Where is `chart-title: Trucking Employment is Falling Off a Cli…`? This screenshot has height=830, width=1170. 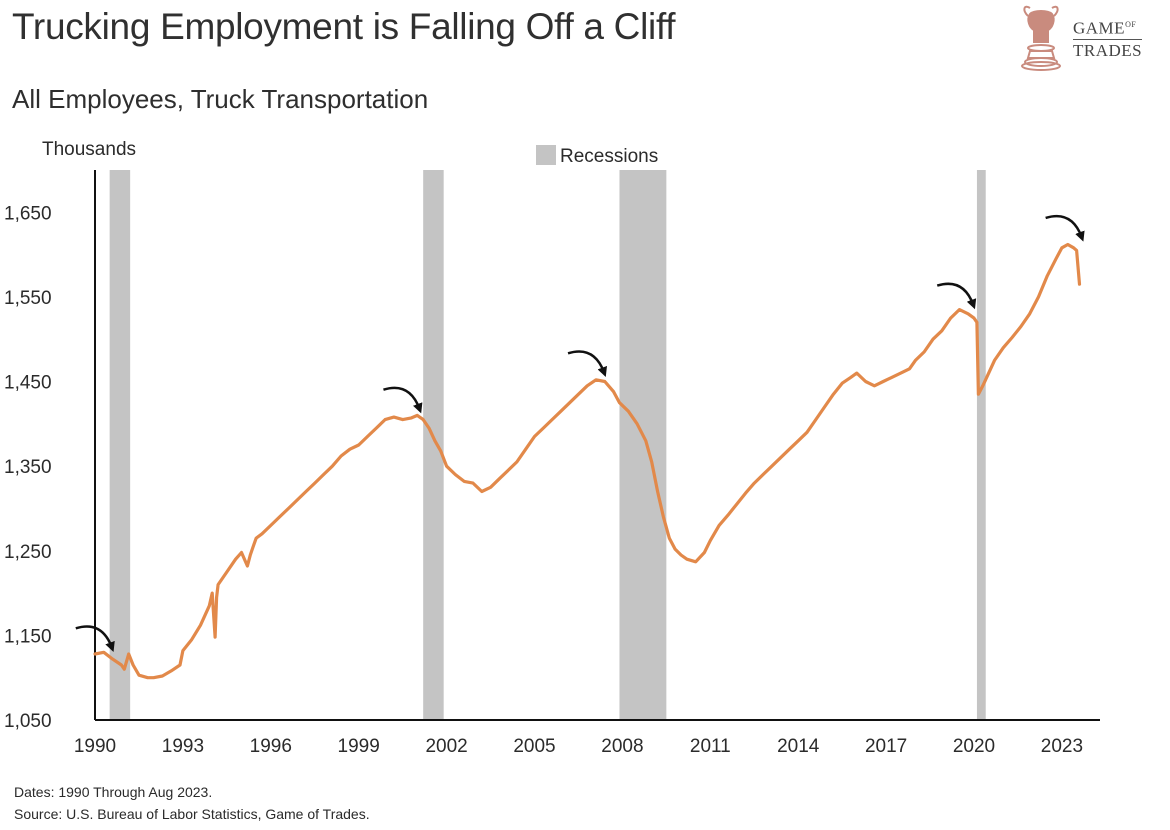 chart-title: Trucking Employment is Falling Off a Cli… is located at coordinates (344, 26).